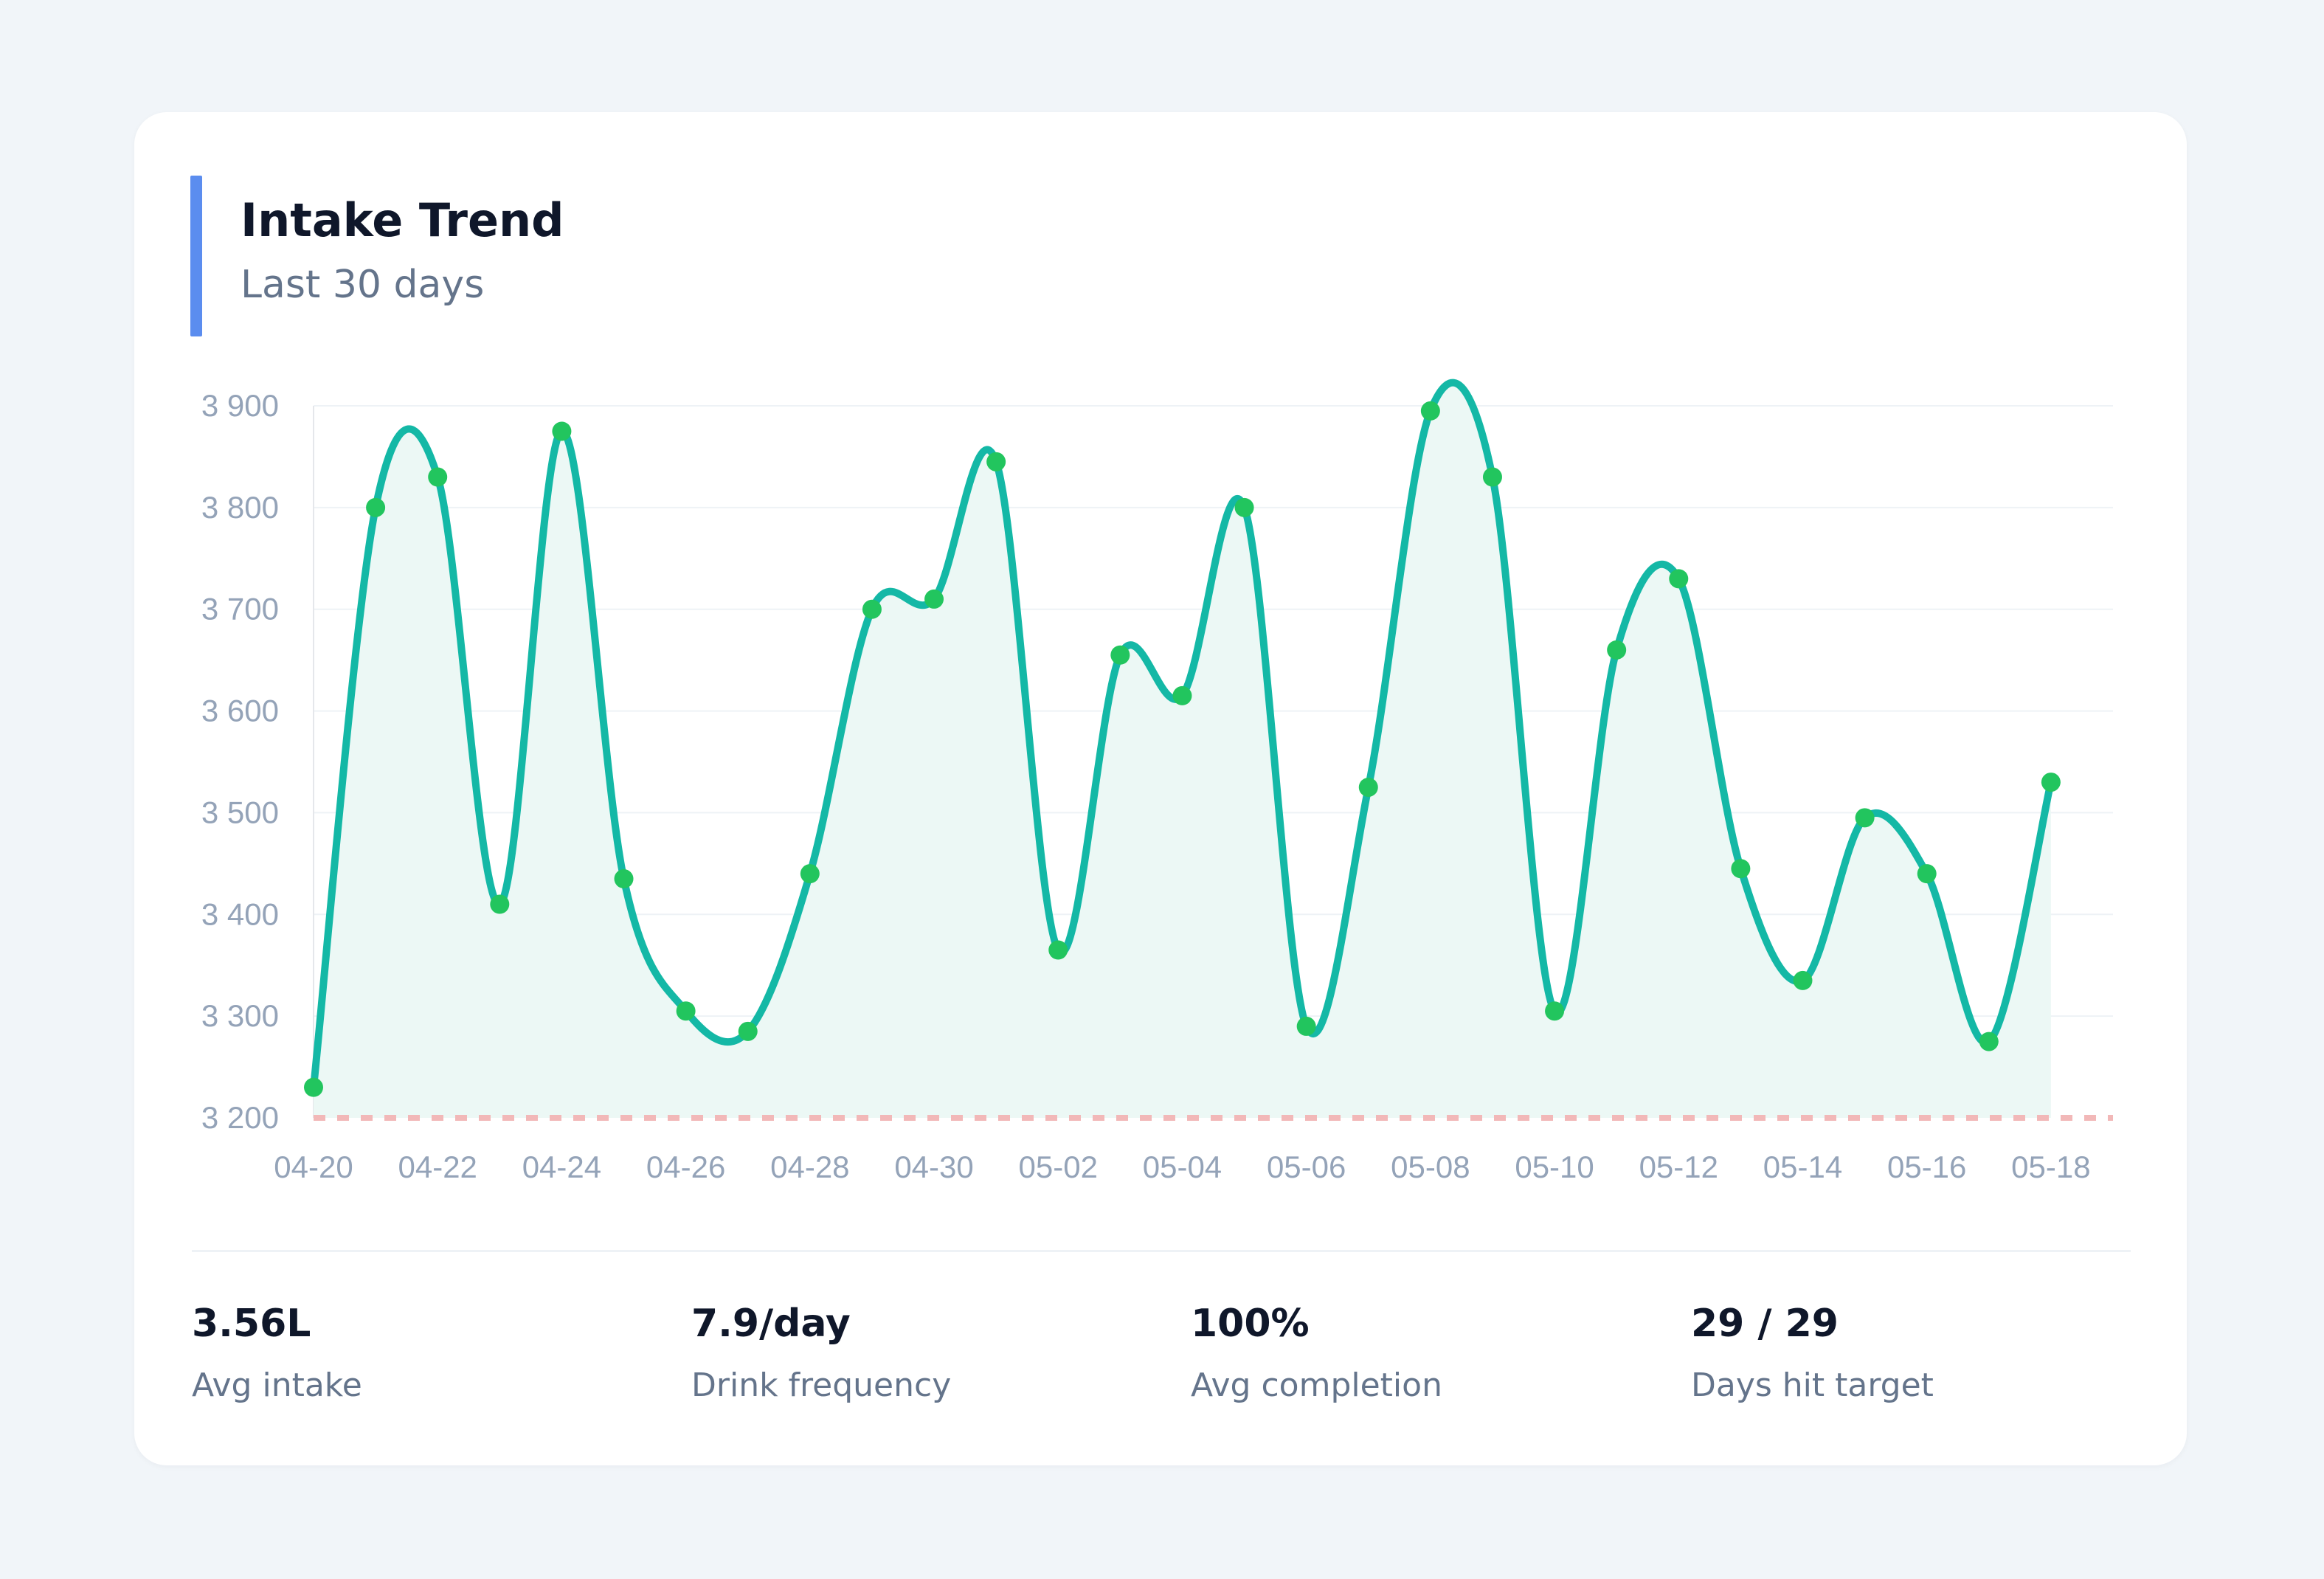 The width and height of the screenshot is (2324, 1579). Describe the element at coordinates (821, 1385) in the screenshot. I see `stat-label: Drink frequency` at that location.